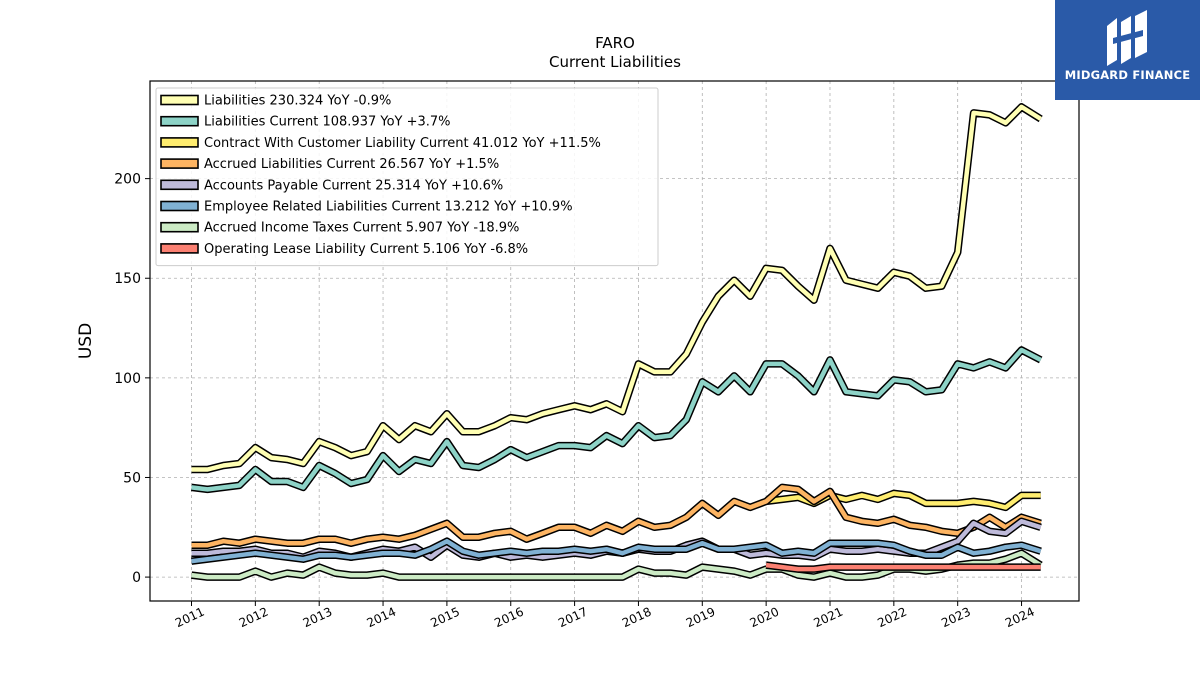 The width and height of the screenshot is (1200, 675). I want to click on x-tick-label: 2022, so click(892, 618).